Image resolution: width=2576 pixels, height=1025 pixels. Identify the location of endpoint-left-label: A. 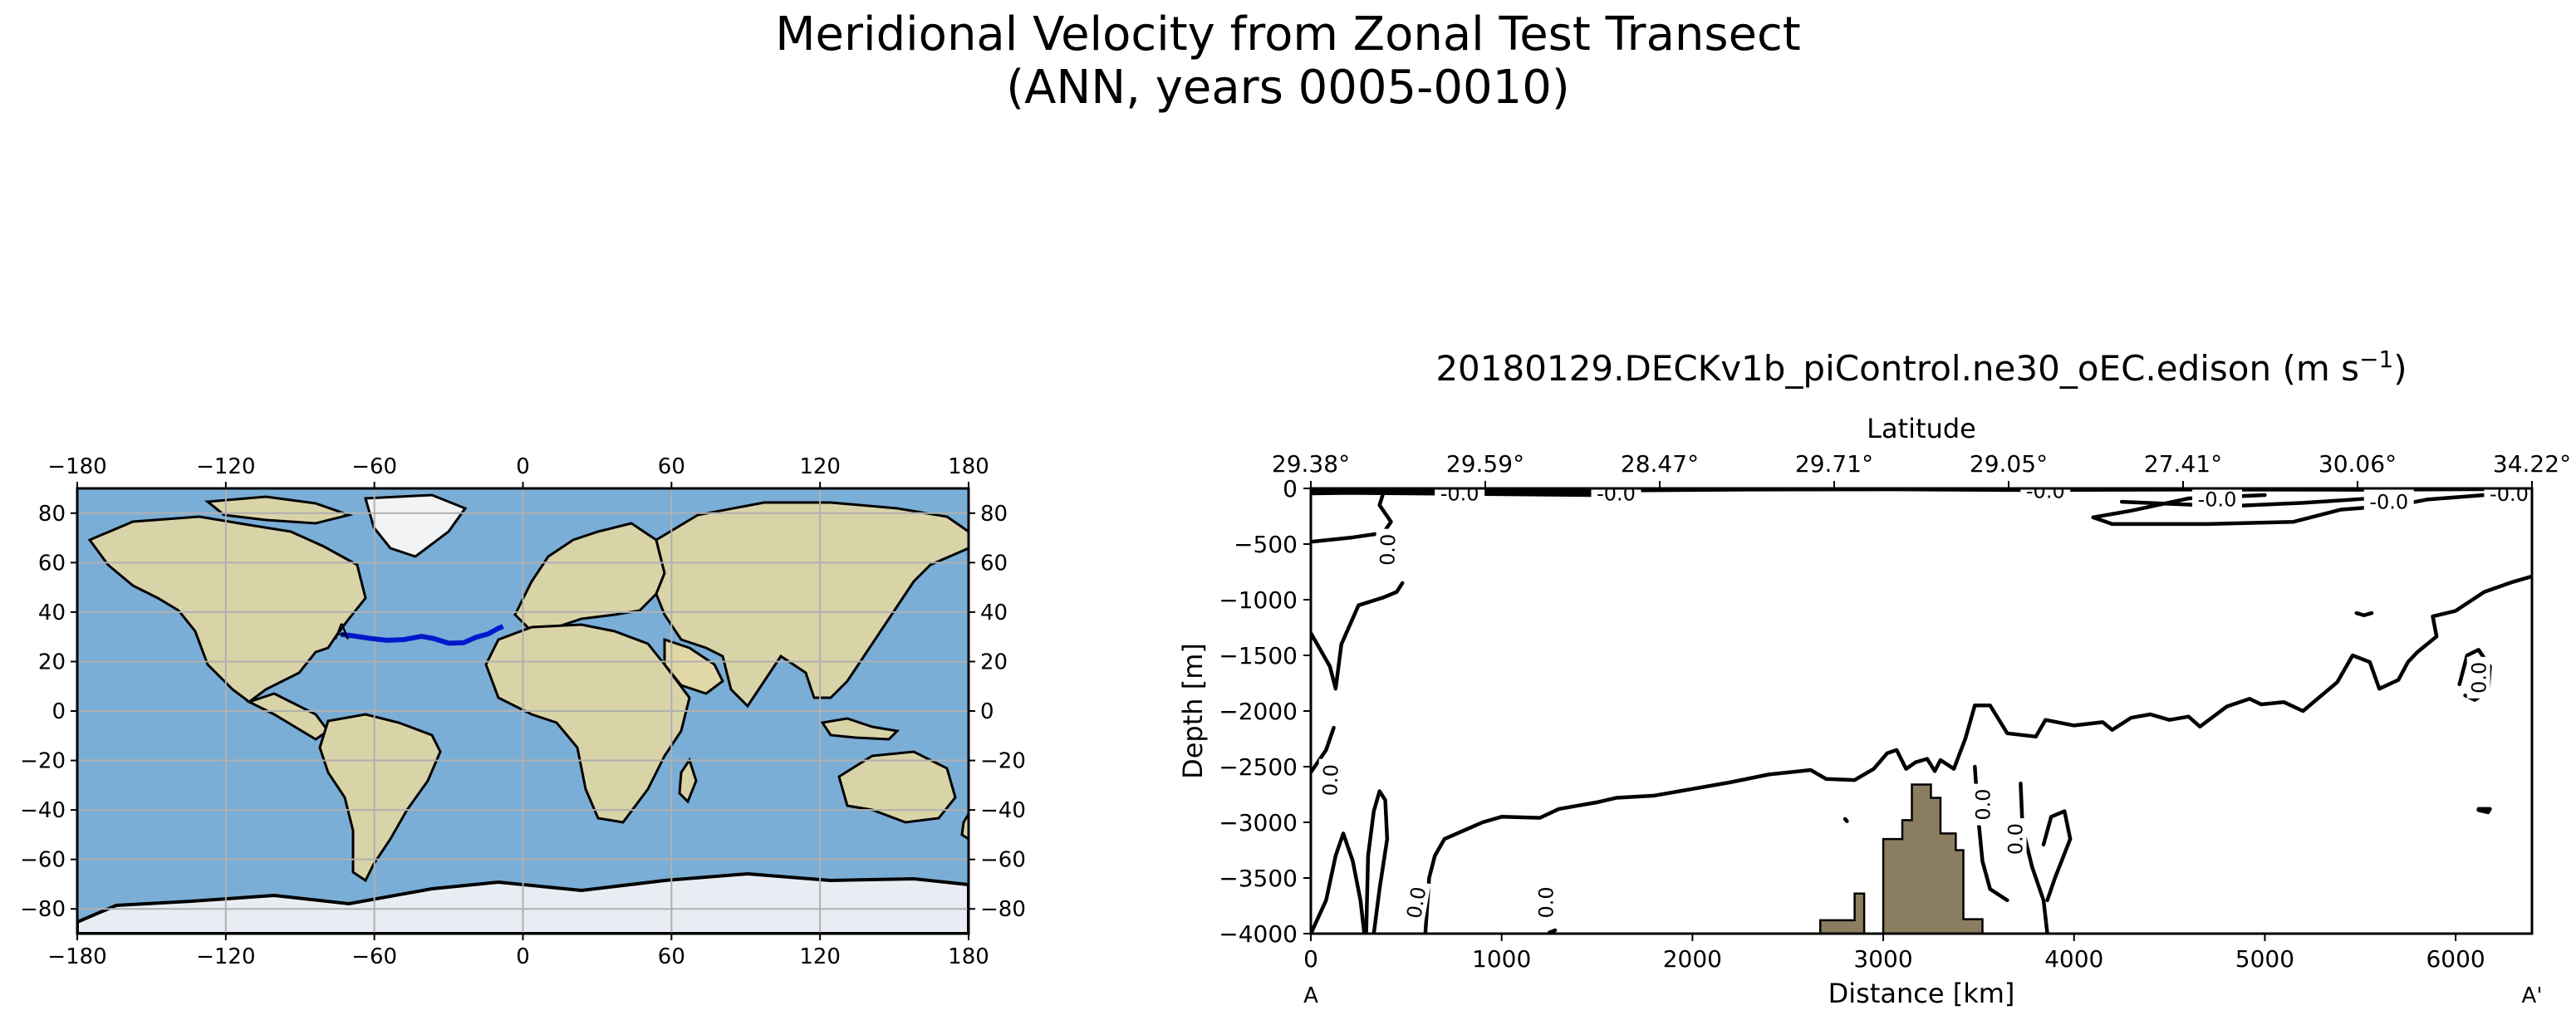
(1310, 995).